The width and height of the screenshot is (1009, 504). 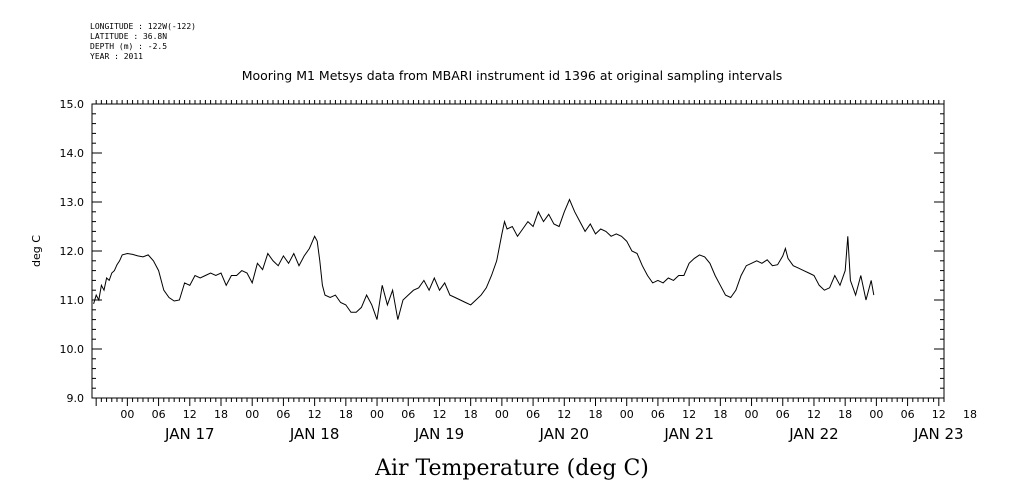 I want to click on latitude-text: LATITUDE : 36.8N, so click(x=128, y=36).